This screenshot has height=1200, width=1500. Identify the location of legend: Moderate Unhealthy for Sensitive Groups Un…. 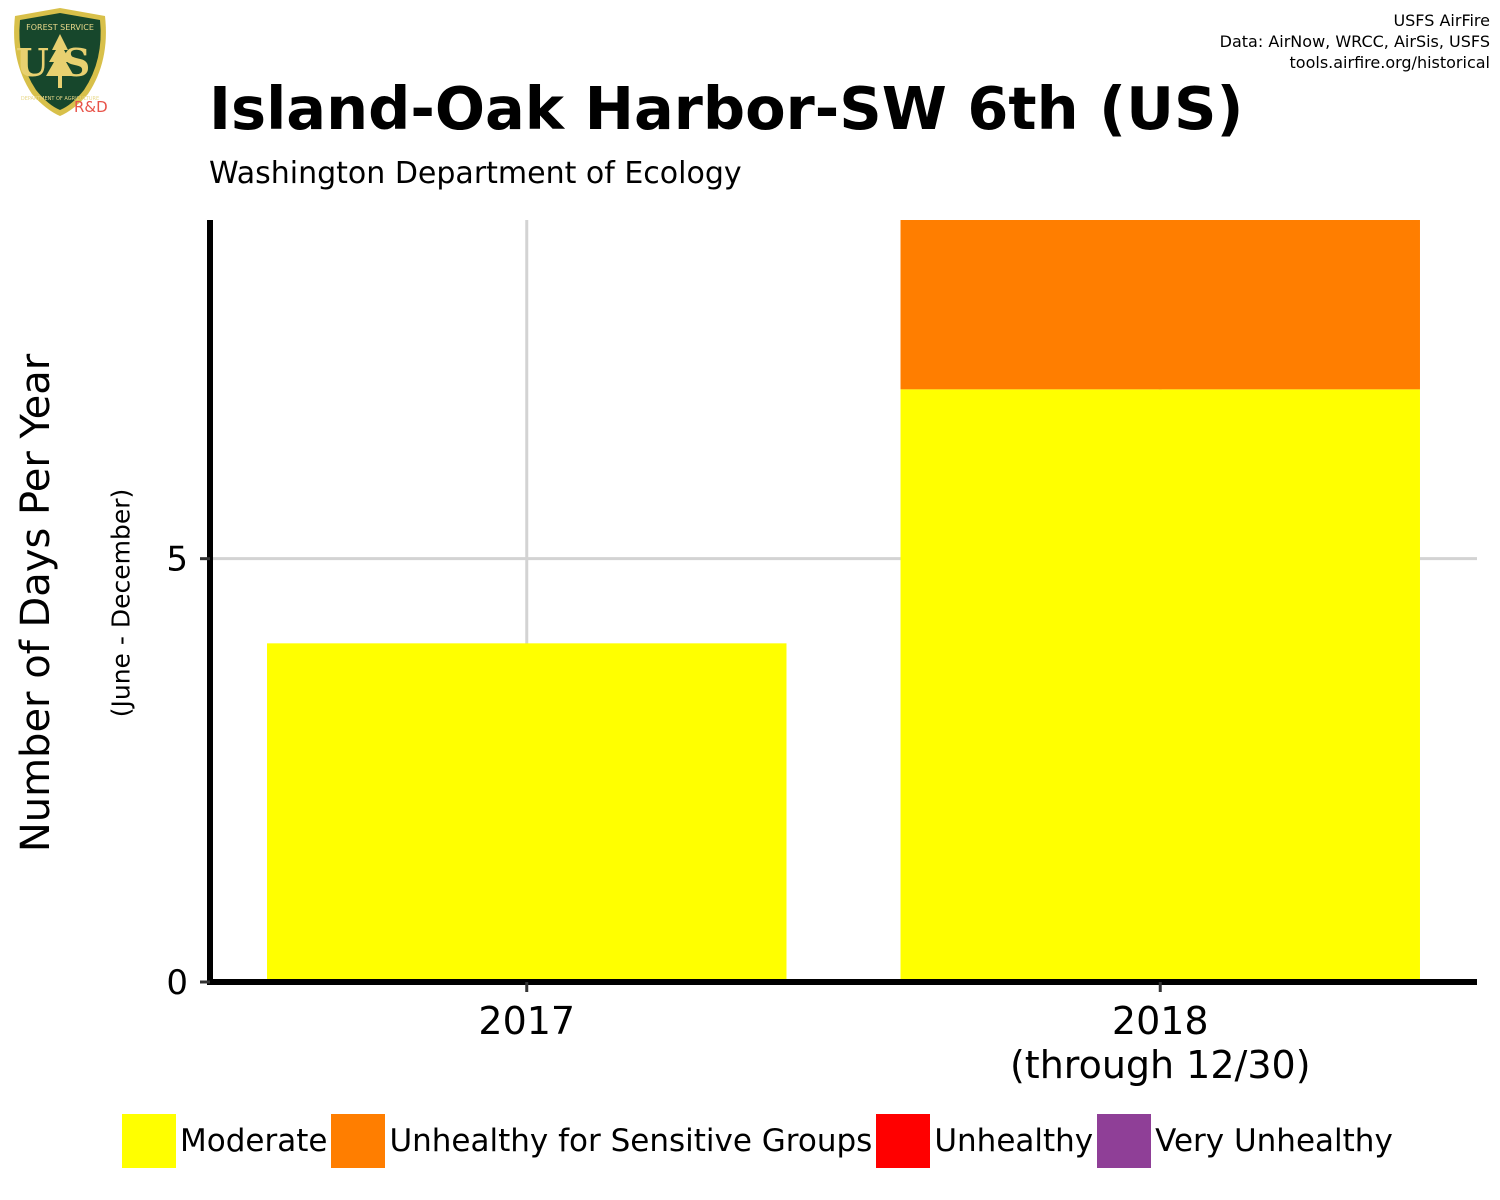
(759, 1141).